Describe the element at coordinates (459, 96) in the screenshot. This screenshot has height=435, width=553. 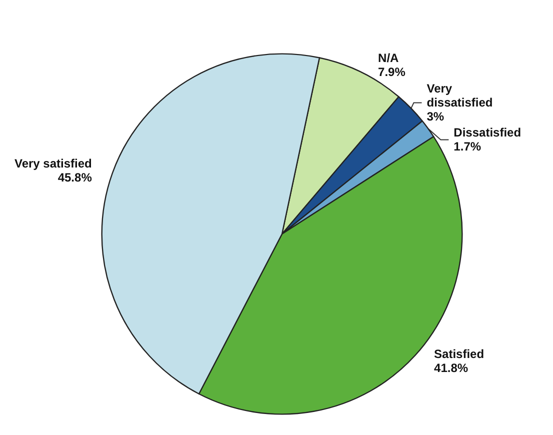
I see `slice-label: Very dissatisfied` at that location.